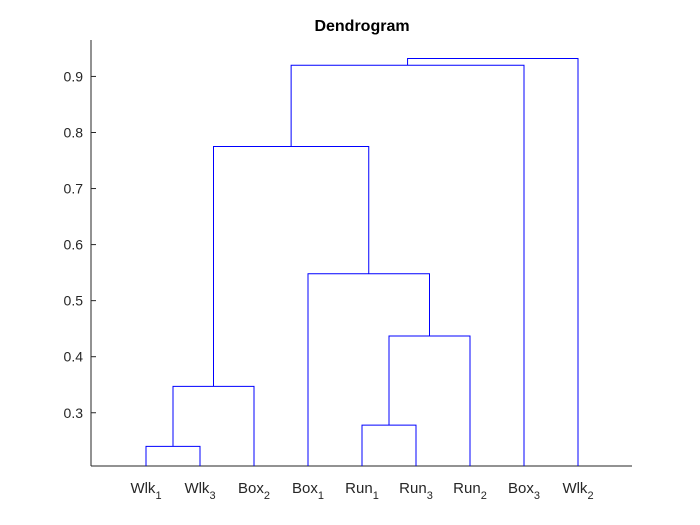 The width and height of the screenshot is (700, 525). Describe the element at coordinates (74, 245) in the screenshot. I see `y-tick-label: 0.6` at that location.